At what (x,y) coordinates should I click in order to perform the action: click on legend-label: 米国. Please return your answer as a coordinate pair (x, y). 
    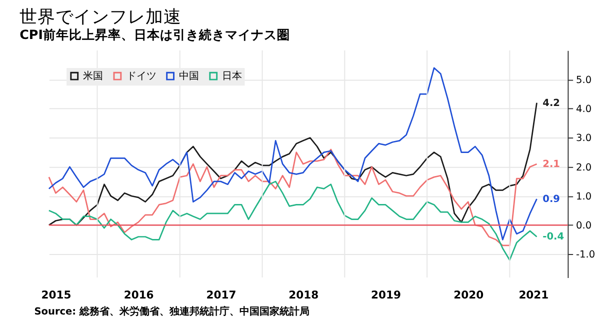
    Looking at the image, I should click on (93, 76).